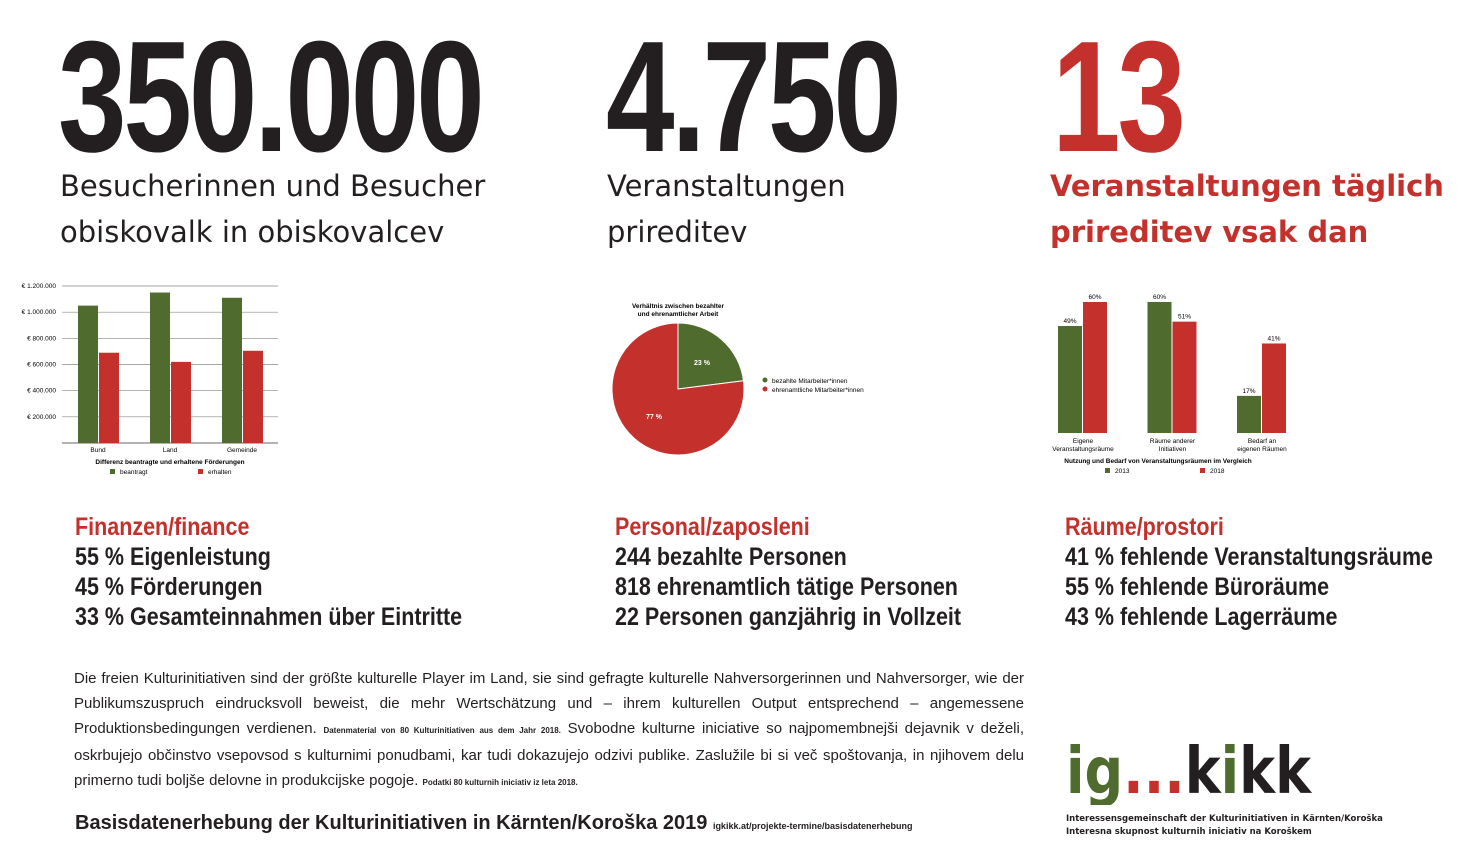 The image size is (1483, 867). I want to click on y-tick-label: € 800.000, so click(41, 338).